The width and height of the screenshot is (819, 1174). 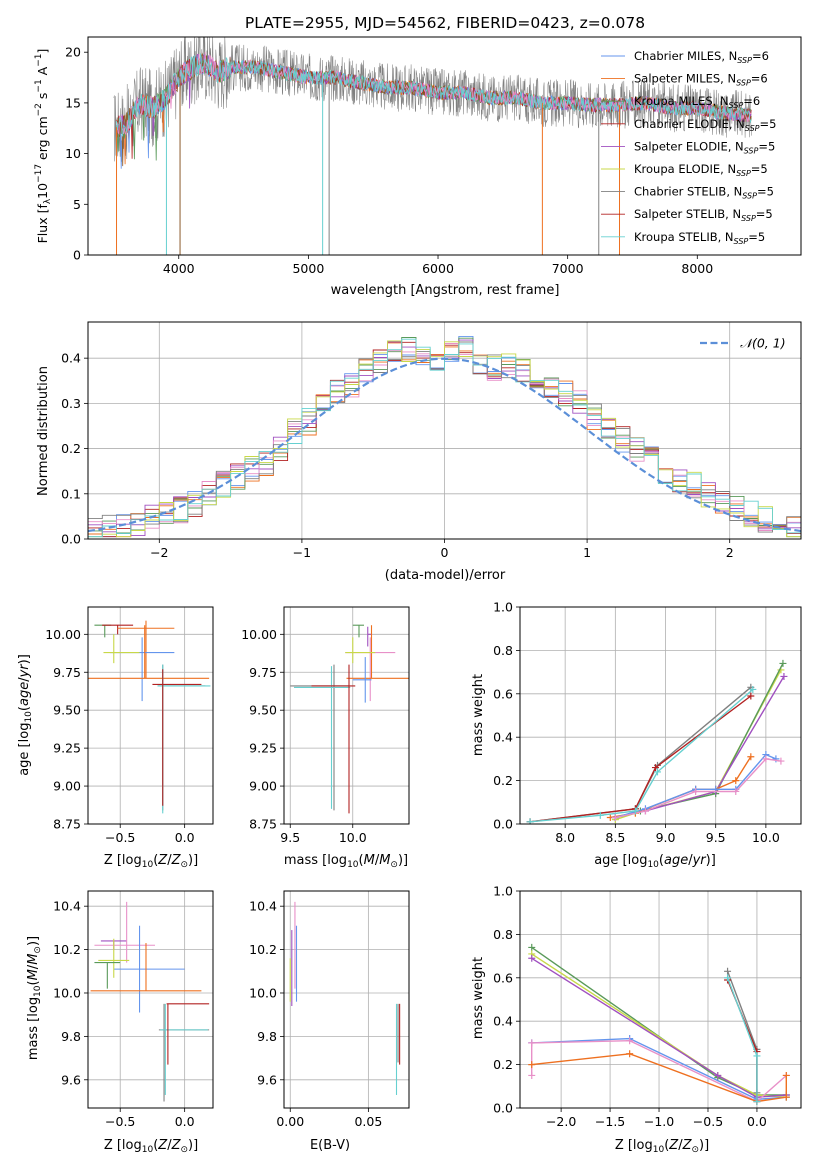 I want to click on x-tick-label: 0.00, so click(x=290, y=1121).